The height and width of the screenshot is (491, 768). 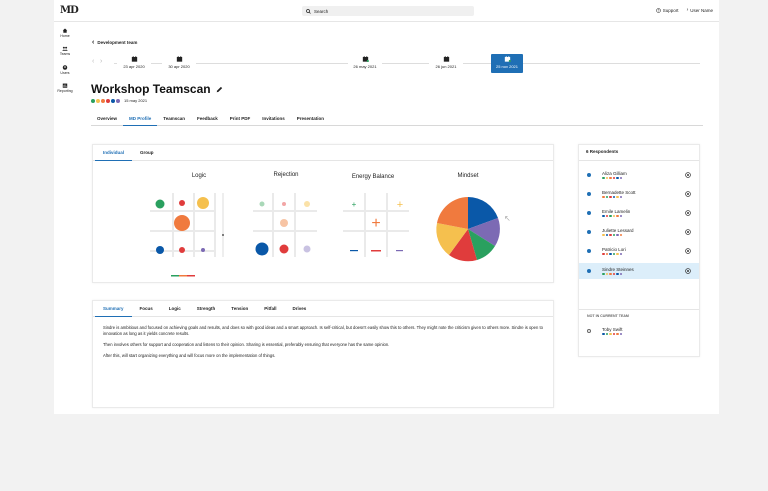 What do you see at coordinates (101, 61) in the screenshot?
I see `timeline-next-button: ›` at bounding box center [101, 61].